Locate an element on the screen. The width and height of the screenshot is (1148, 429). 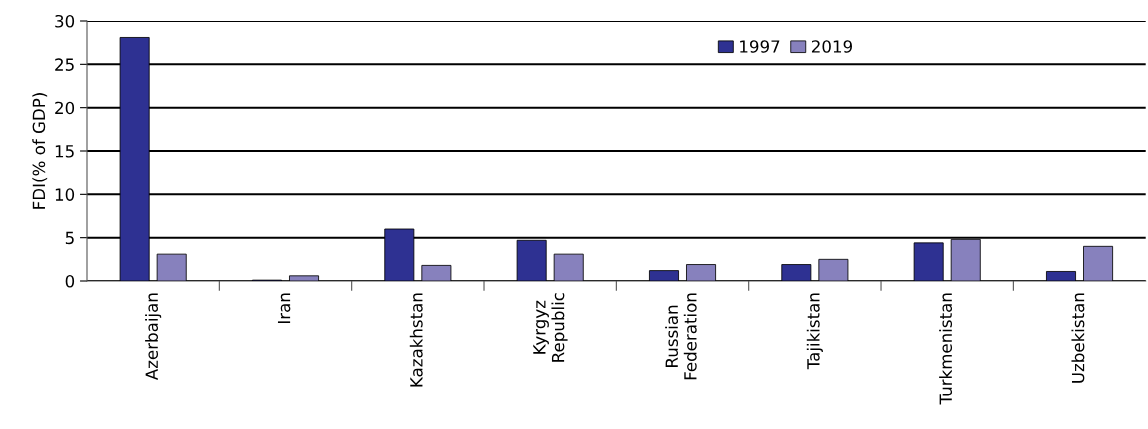
x-tick-label: Uzbekistan is located at coordinates (1078, 338).